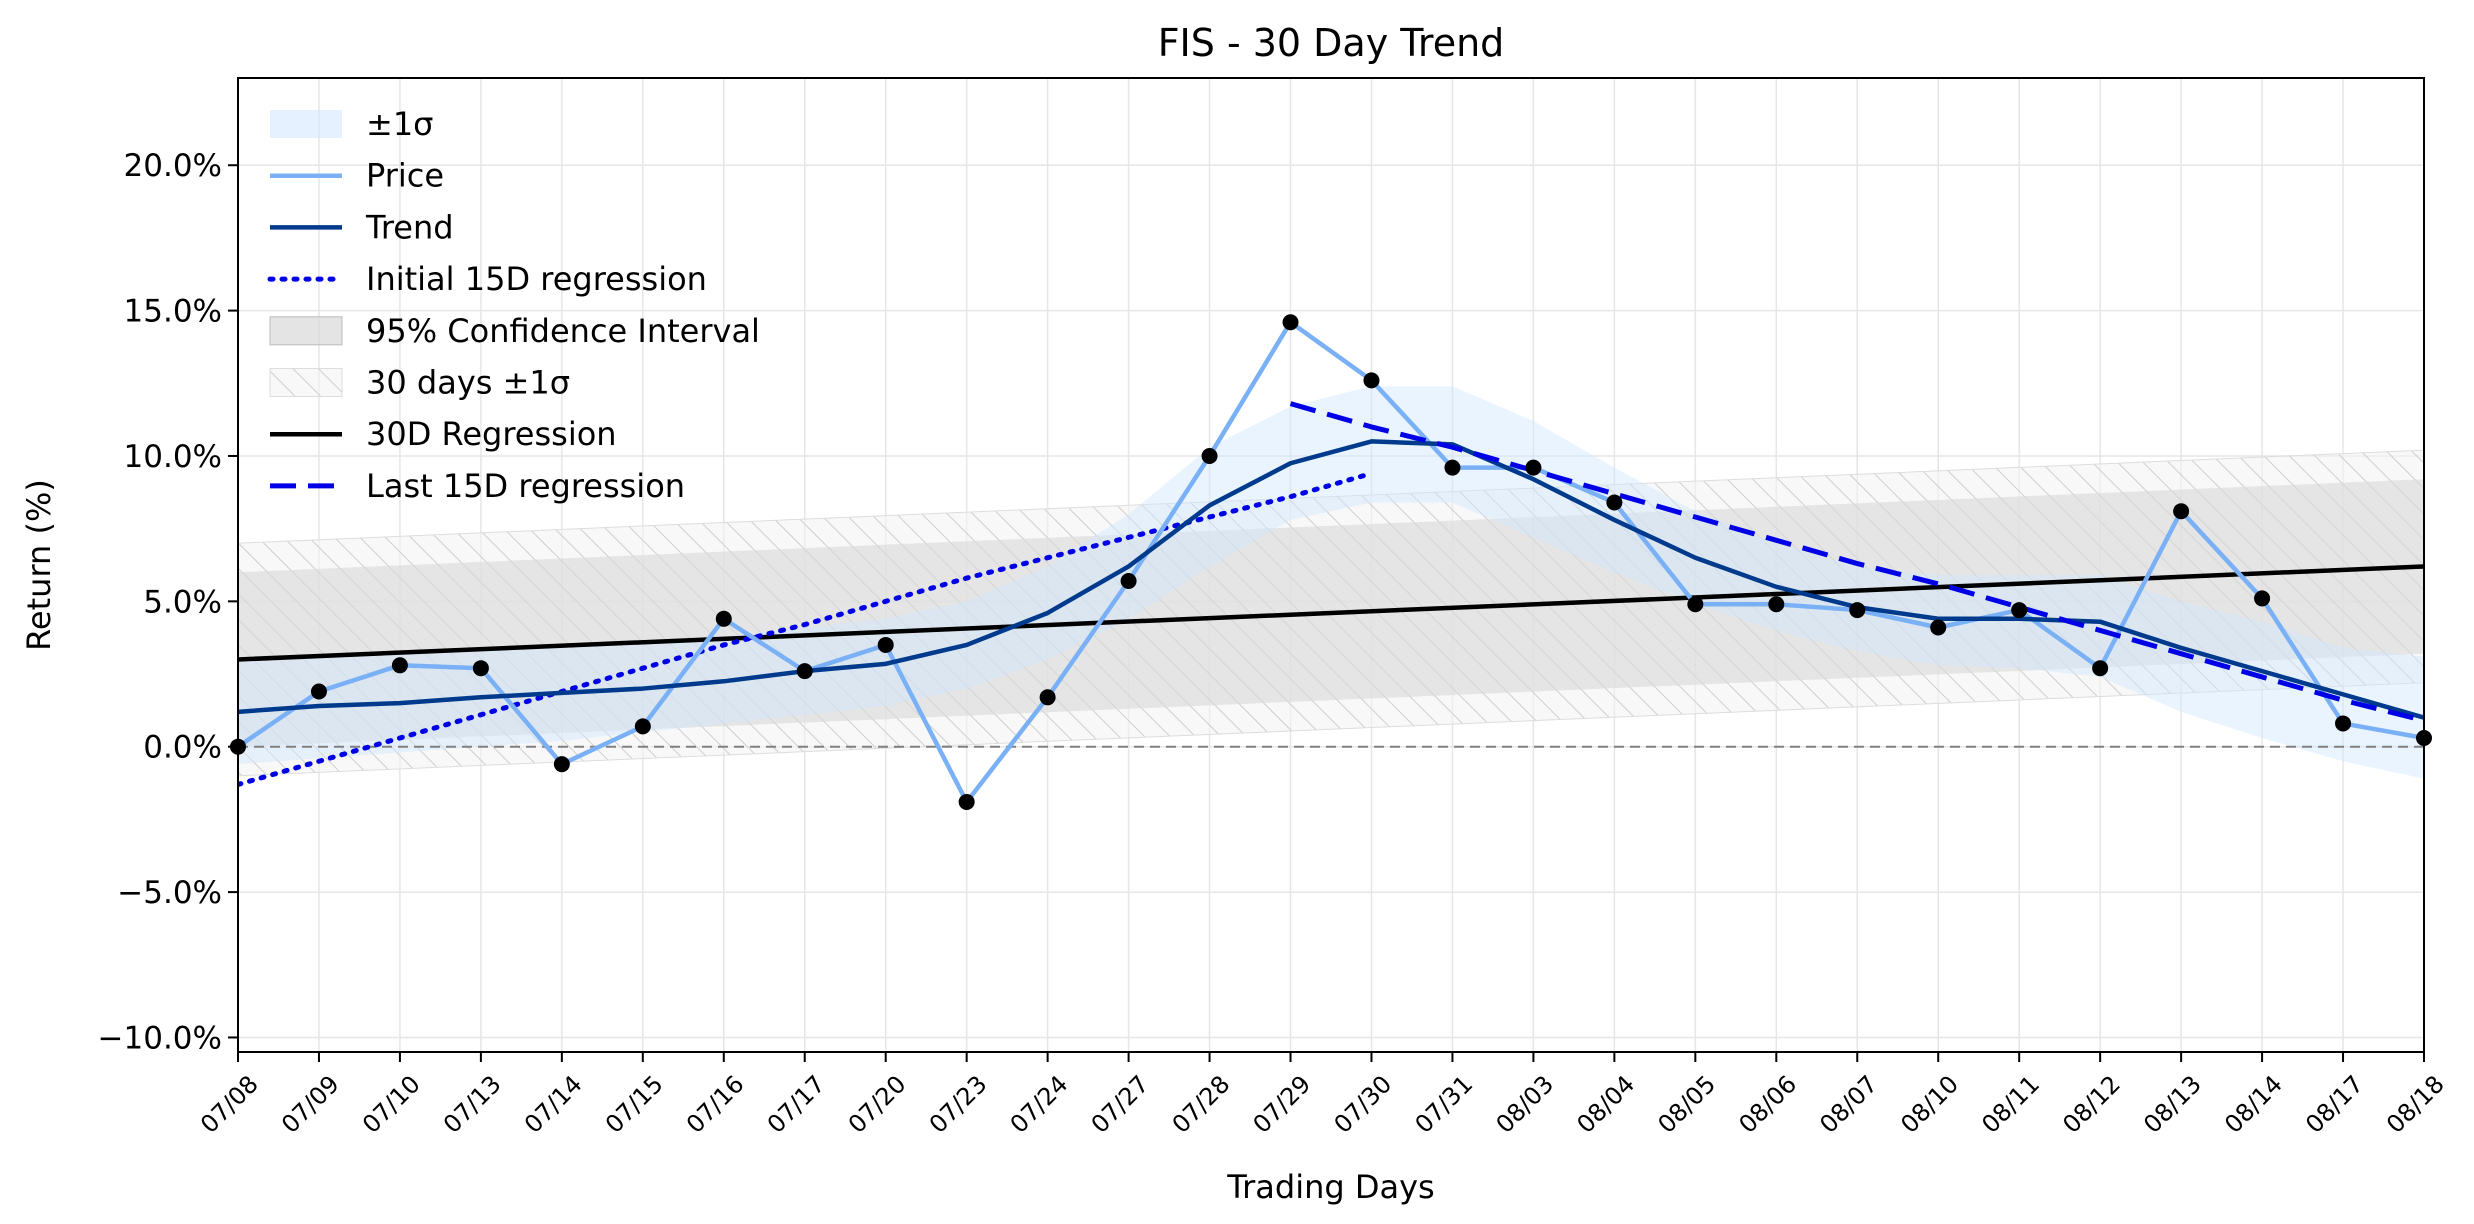 The image size is (2474, 1224). Describe the element at coordinates (1331, 613) in the screenshot. I see `series-30d-regression` at that location.